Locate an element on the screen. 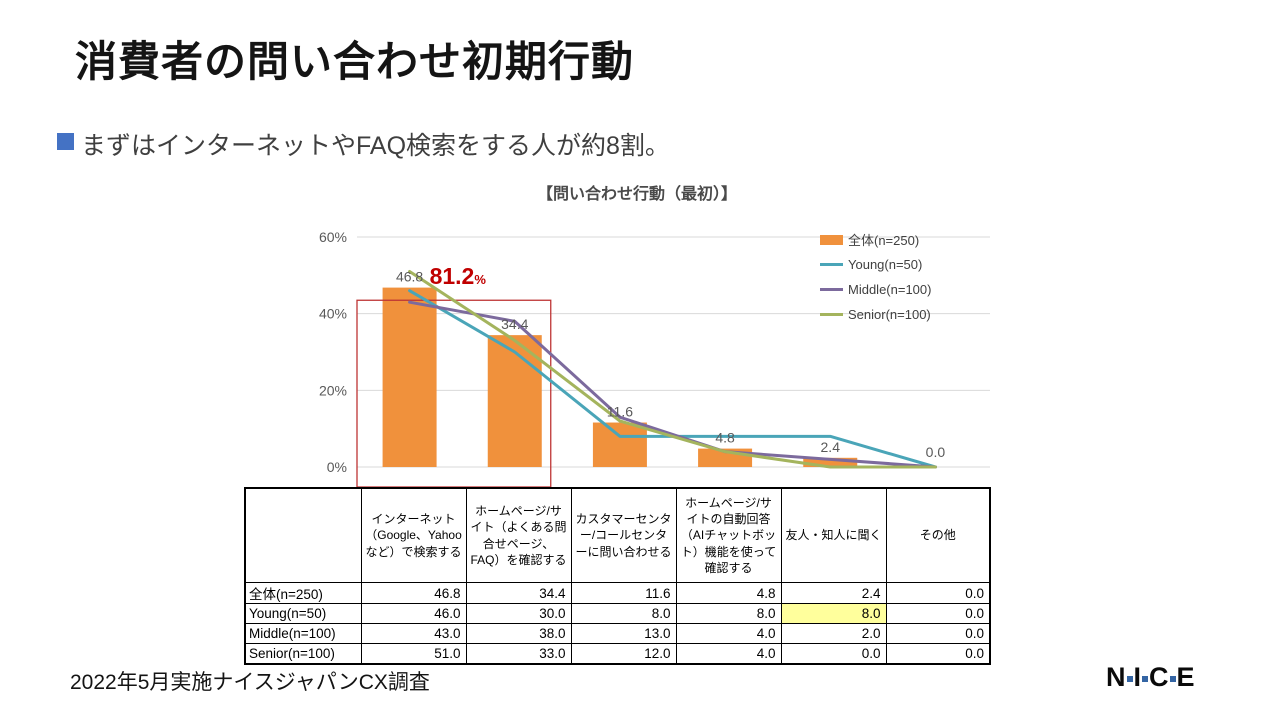  bar-data-label: 34.4 is located at coordinates (514, 324).